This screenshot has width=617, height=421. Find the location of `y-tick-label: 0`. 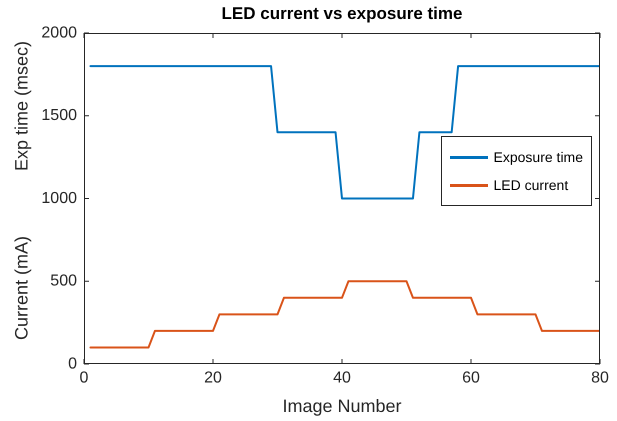

y-tick-label: 0 is located at coordinates (73, 363).